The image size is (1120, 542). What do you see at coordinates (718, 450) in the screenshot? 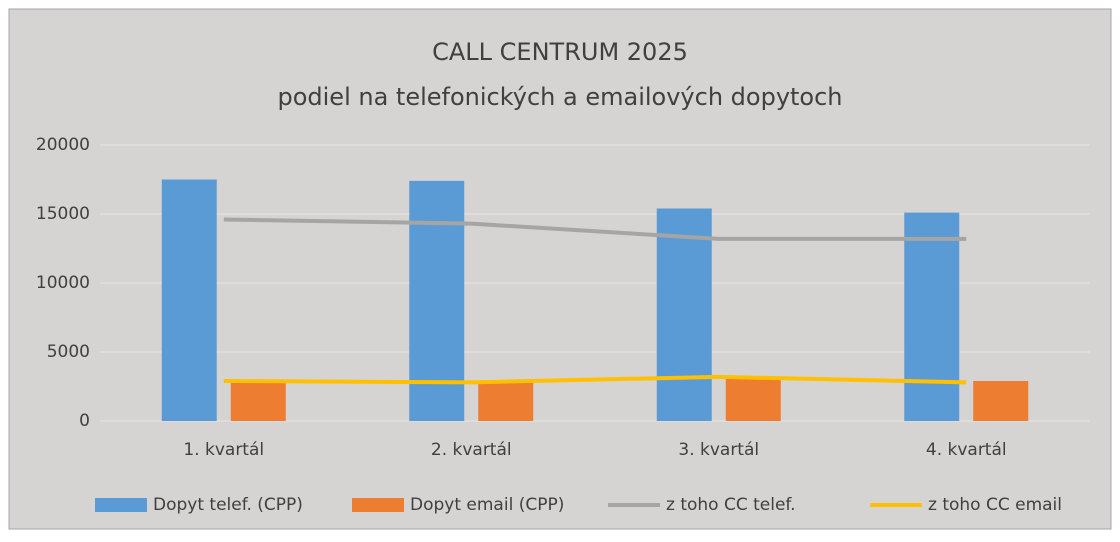
I see `x-tick-label: 3. kvartál` at bounding box center [718, 450].